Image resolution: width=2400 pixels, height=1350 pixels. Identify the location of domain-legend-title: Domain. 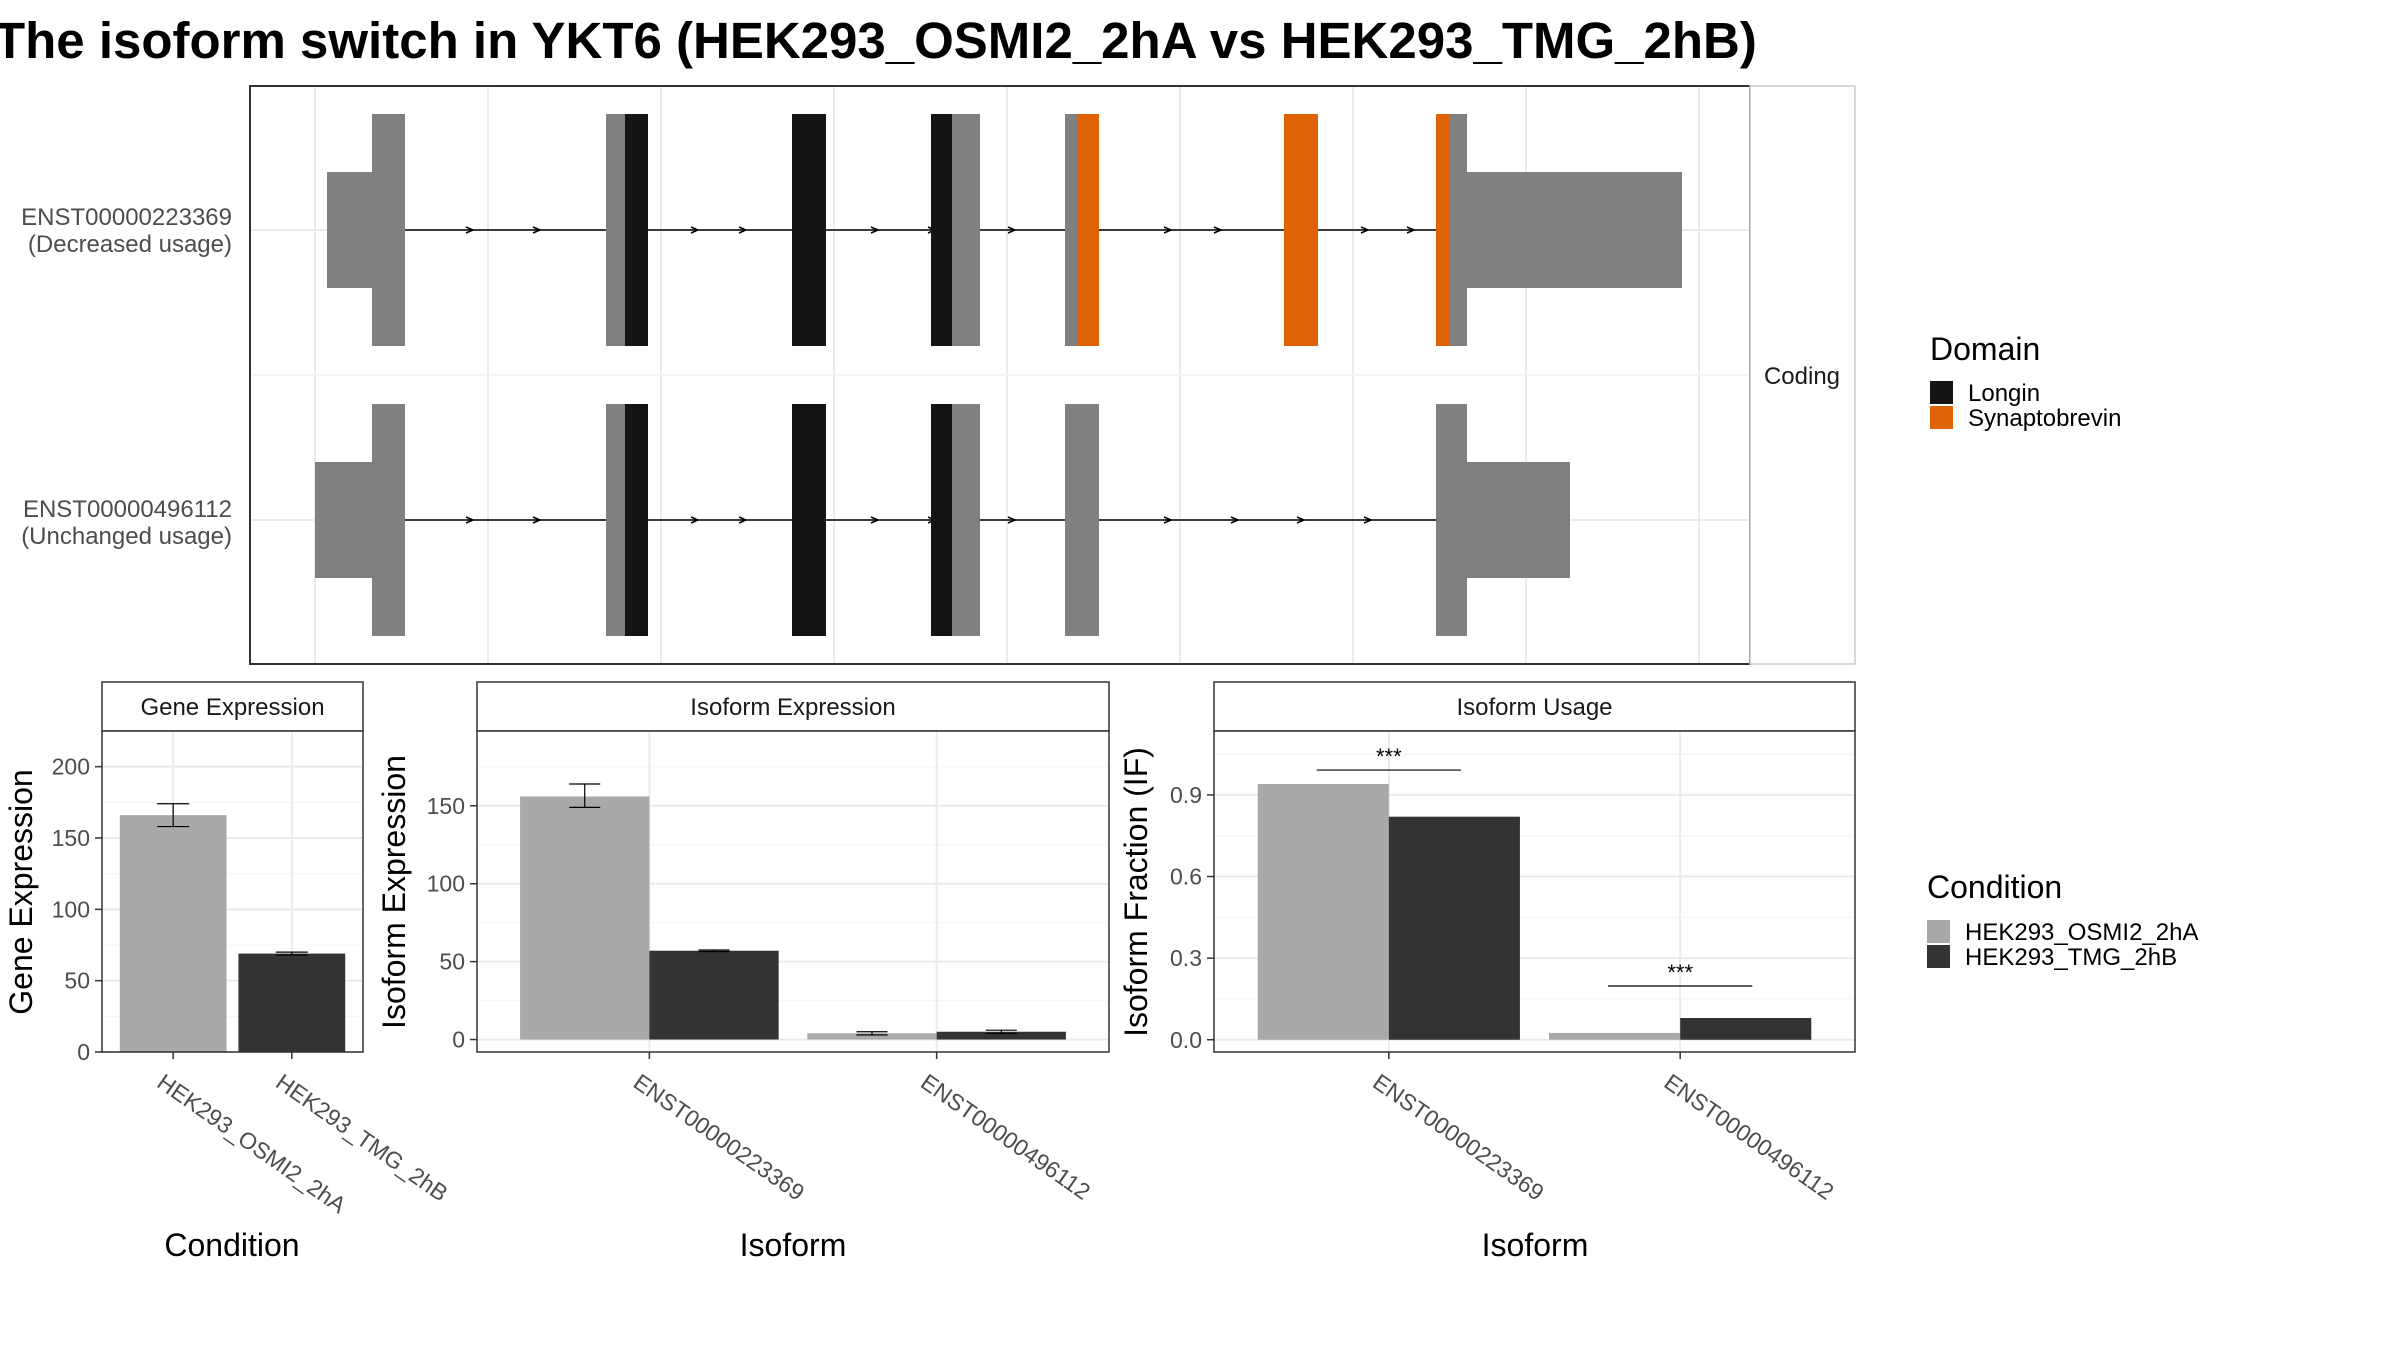
(1985, 349).